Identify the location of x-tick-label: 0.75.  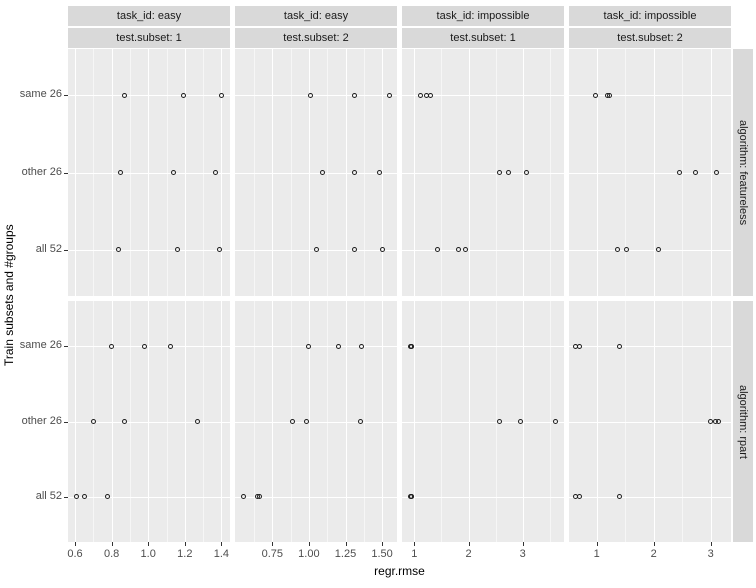
(272, 554).